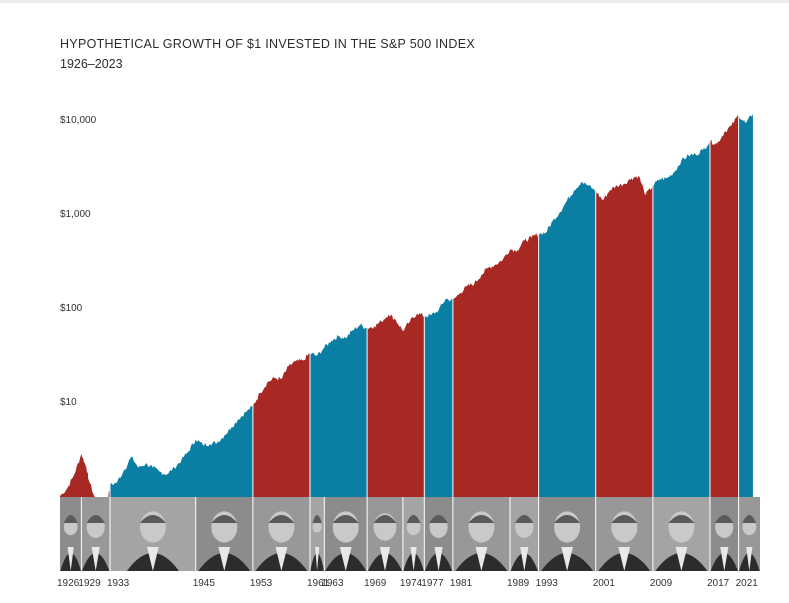 This screenshot has width=789, height=603. I want to click on term-band-2021, so click(745, 305).